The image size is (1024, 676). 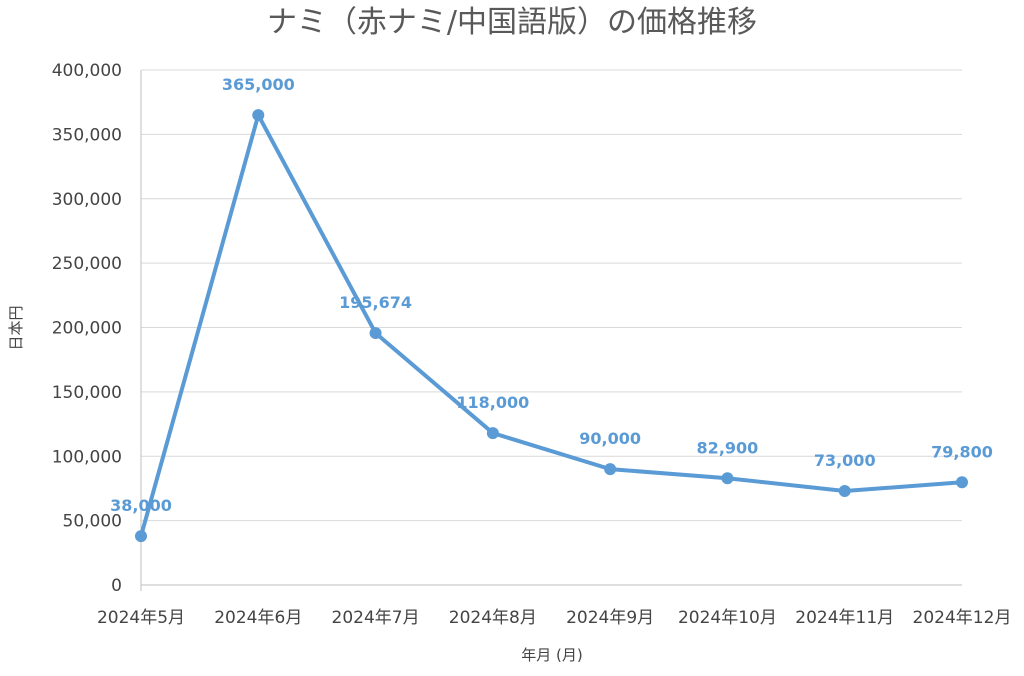 What do you see at coordinates (512, 22) in the screenshot?
I see `chart-title: ナミ（赤ナミ/中国語版）の価格推移` at bounding box center [512, 22].